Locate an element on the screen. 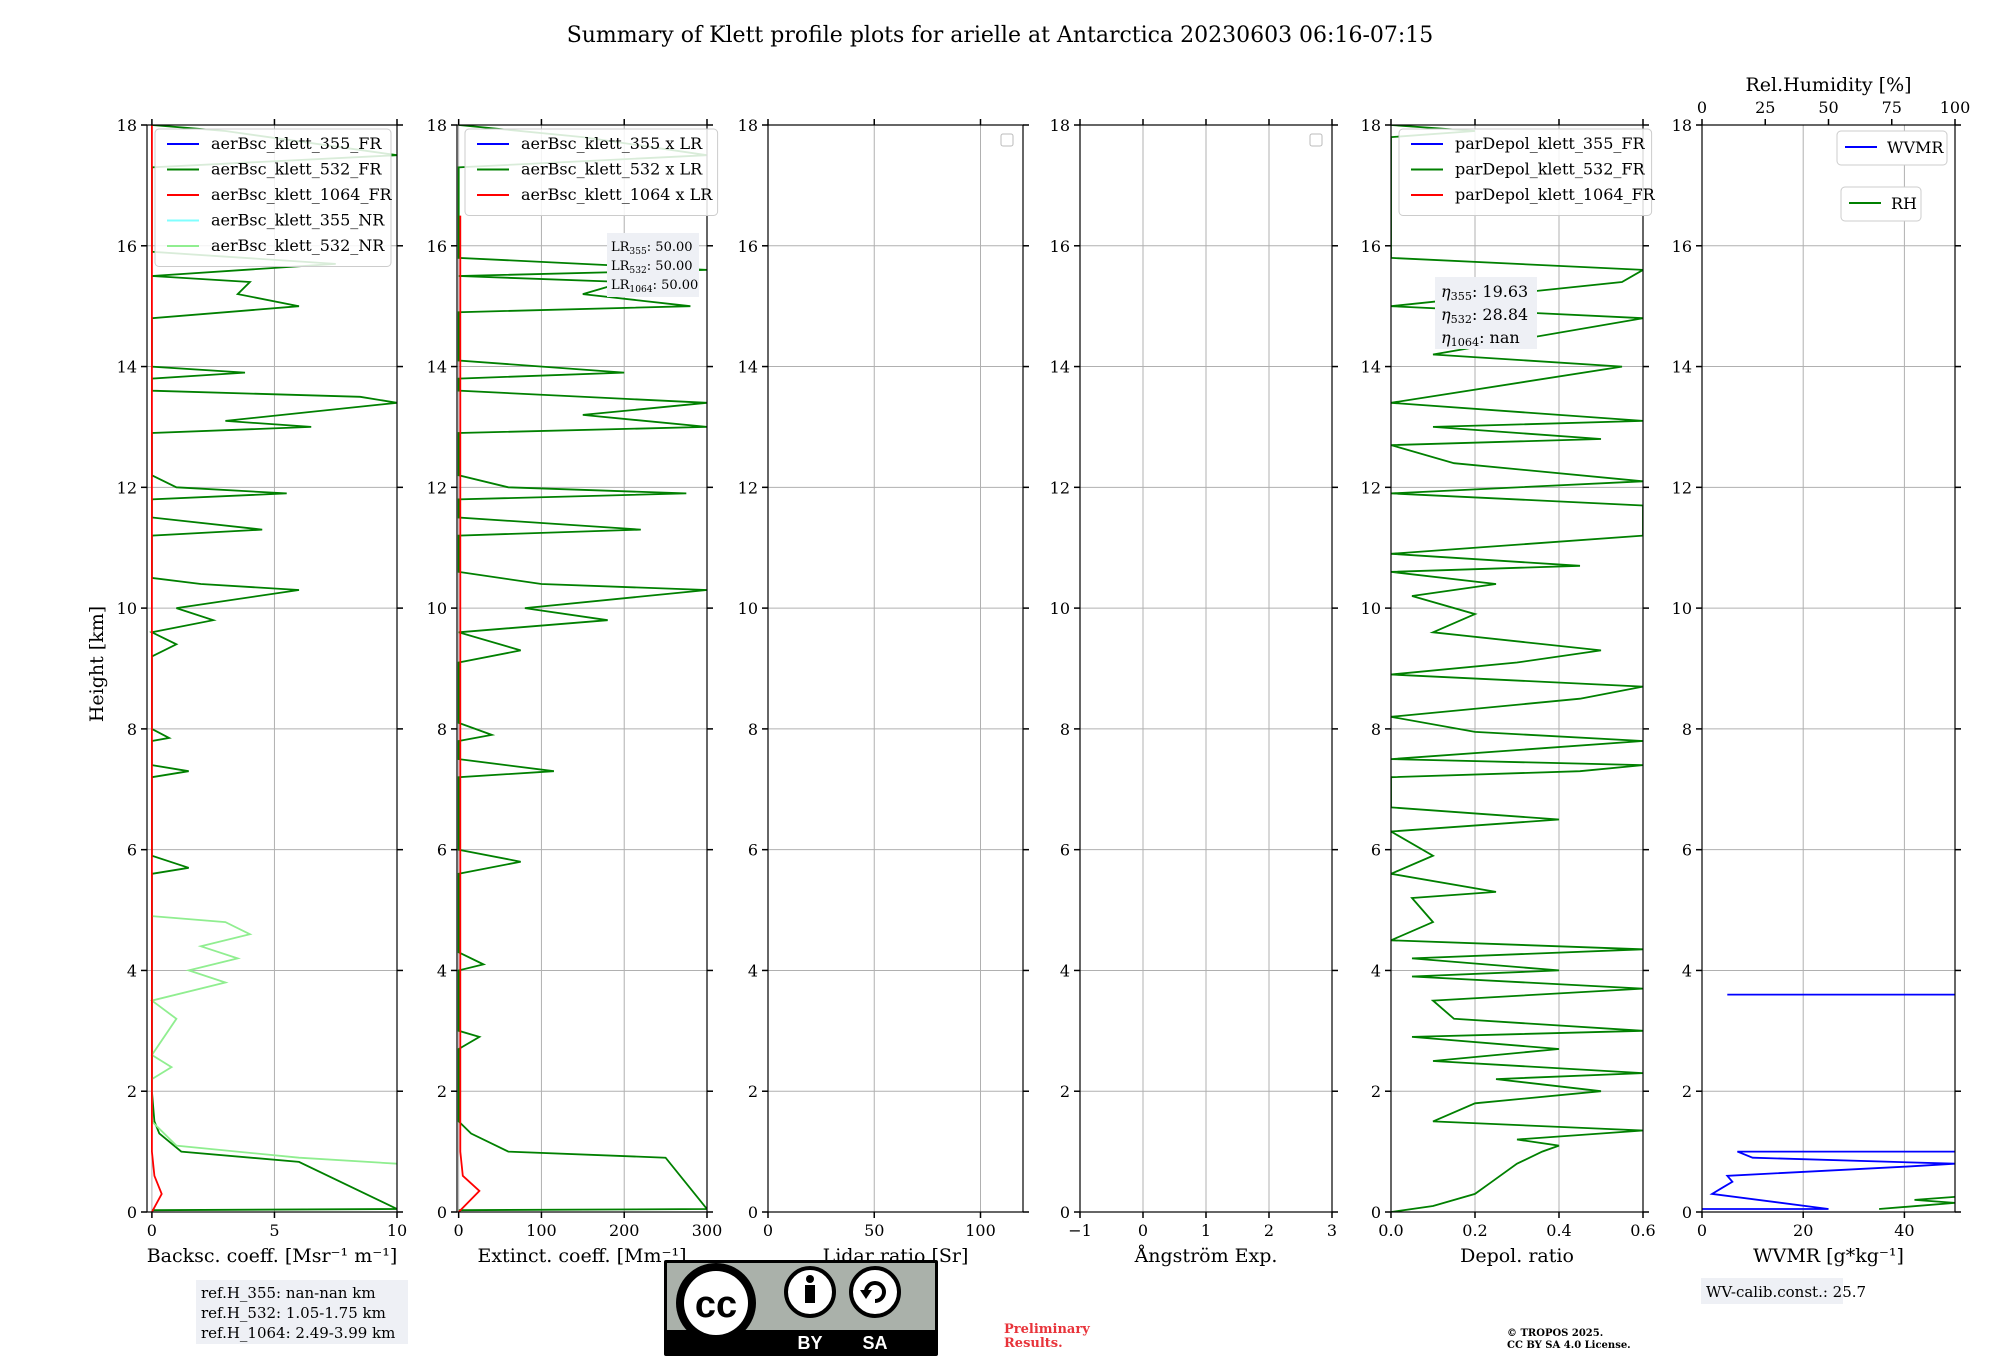  top-x-tick-label: 75 is located at coordinates (1892, 107).